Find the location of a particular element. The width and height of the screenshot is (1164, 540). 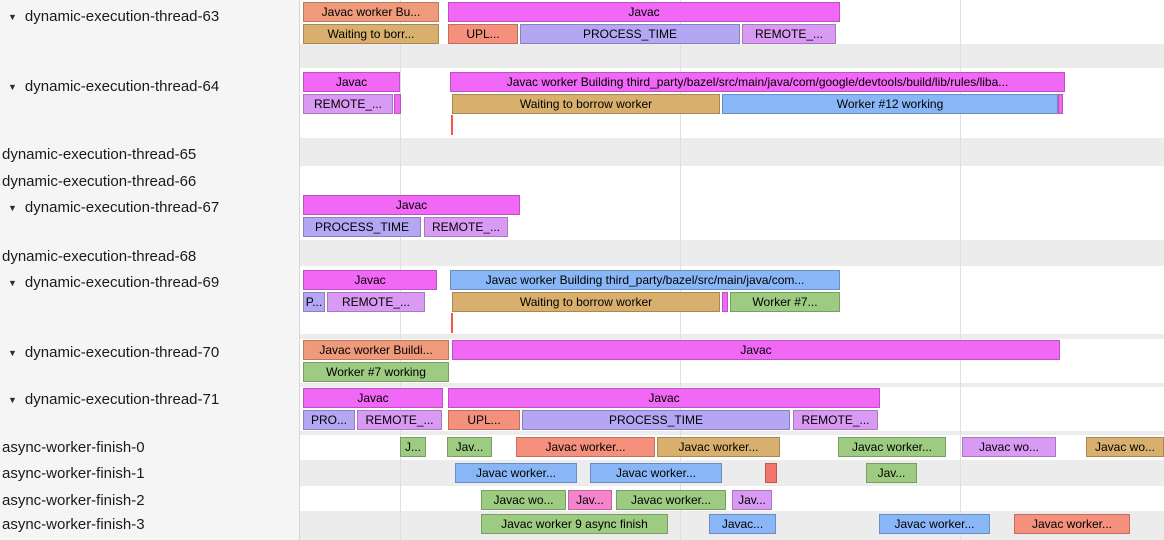

thread-row: ▼ dynamic-execution-thread-63 is located at coordinates (149, 16).